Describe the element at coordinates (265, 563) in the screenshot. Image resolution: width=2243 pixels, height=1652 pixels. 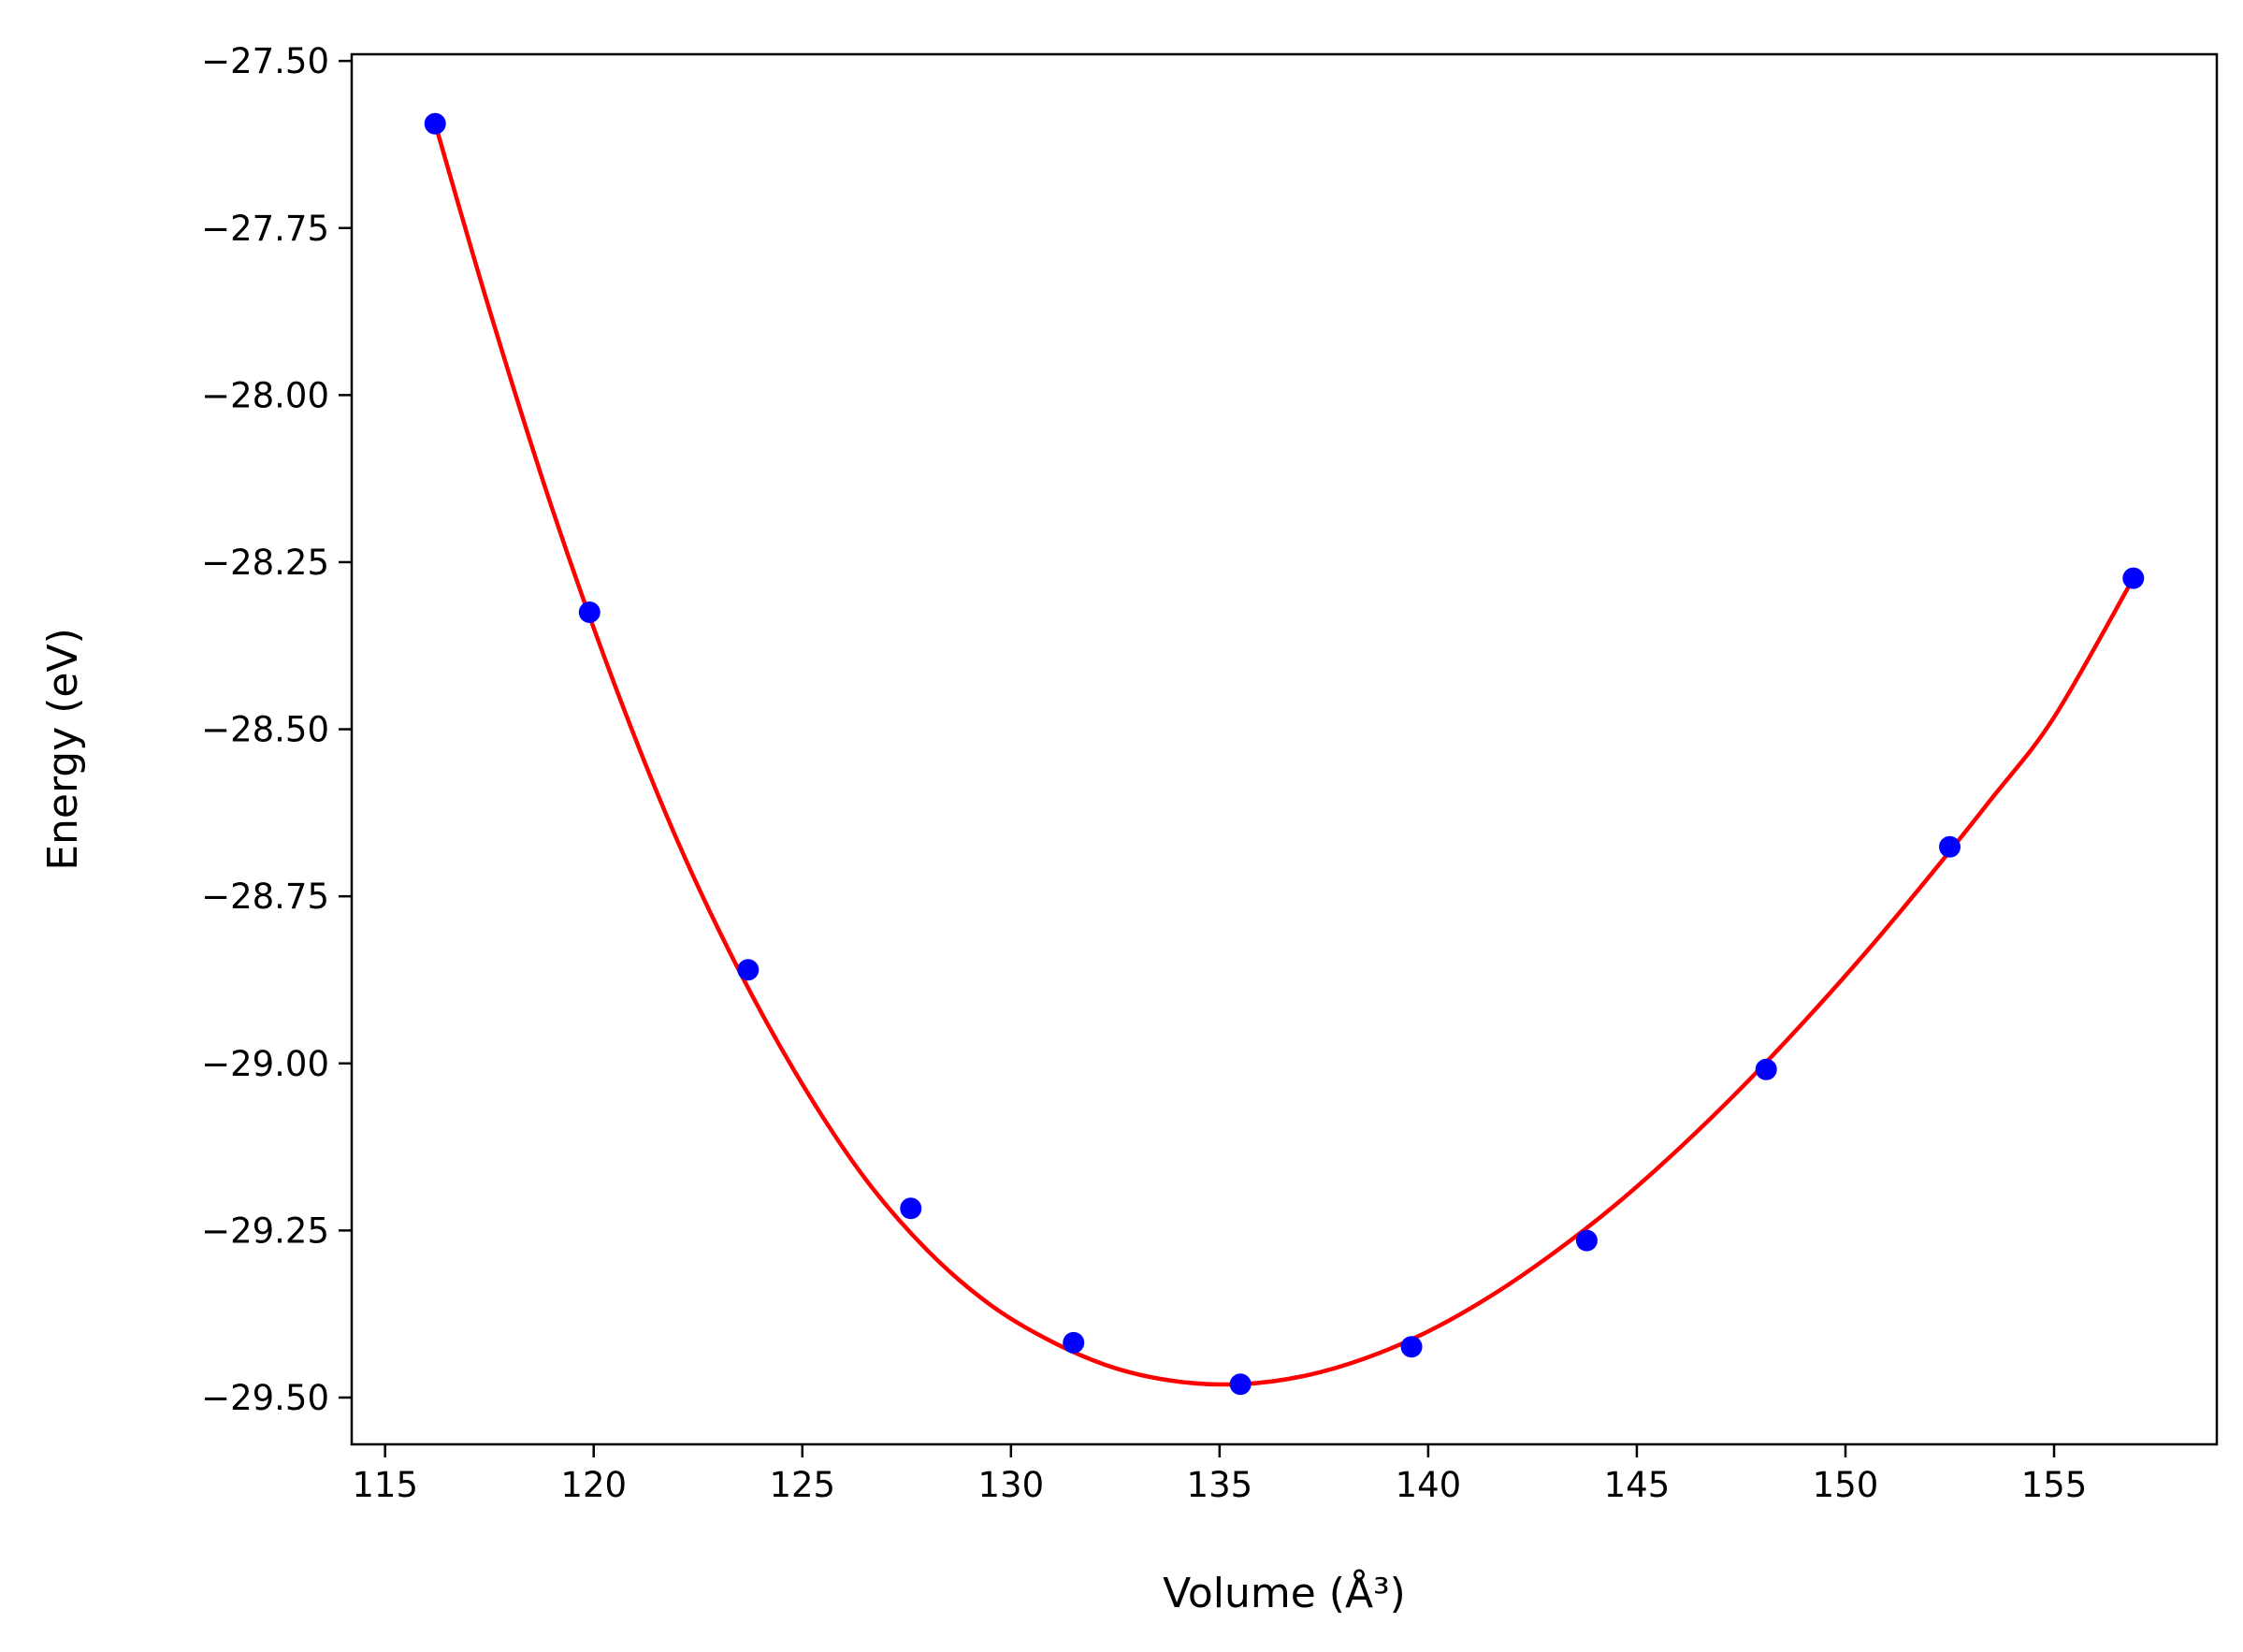
I see `y-tick-label: −28.25` at that location.